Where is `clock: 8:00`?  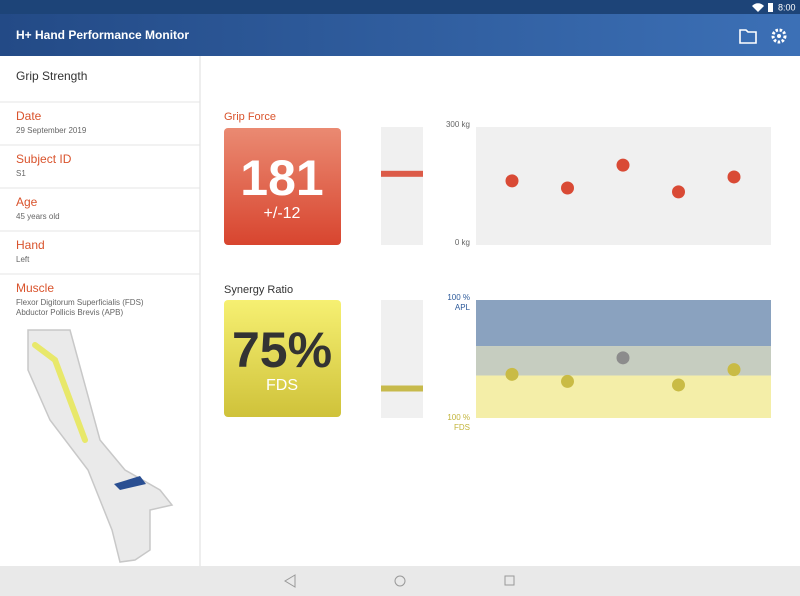
clock: 8:00 is located at coordinates (787, 7).